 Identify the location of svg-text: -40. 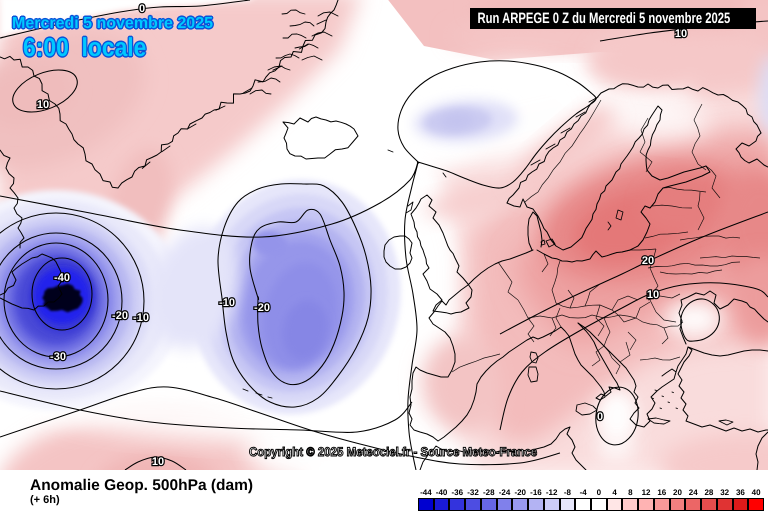
(62, 278).